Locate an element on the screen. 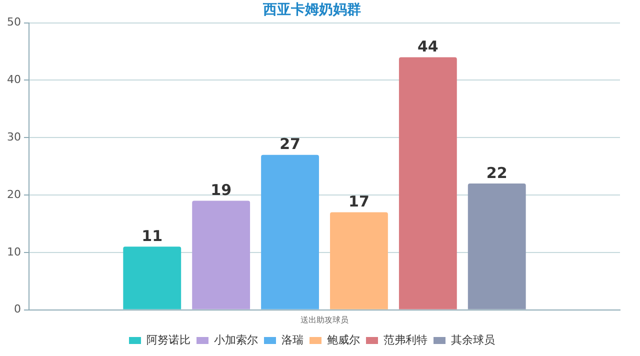 This screenshot has width=640, height=356. legend-label: 洛瑞 is located at coordinates (293, 339).